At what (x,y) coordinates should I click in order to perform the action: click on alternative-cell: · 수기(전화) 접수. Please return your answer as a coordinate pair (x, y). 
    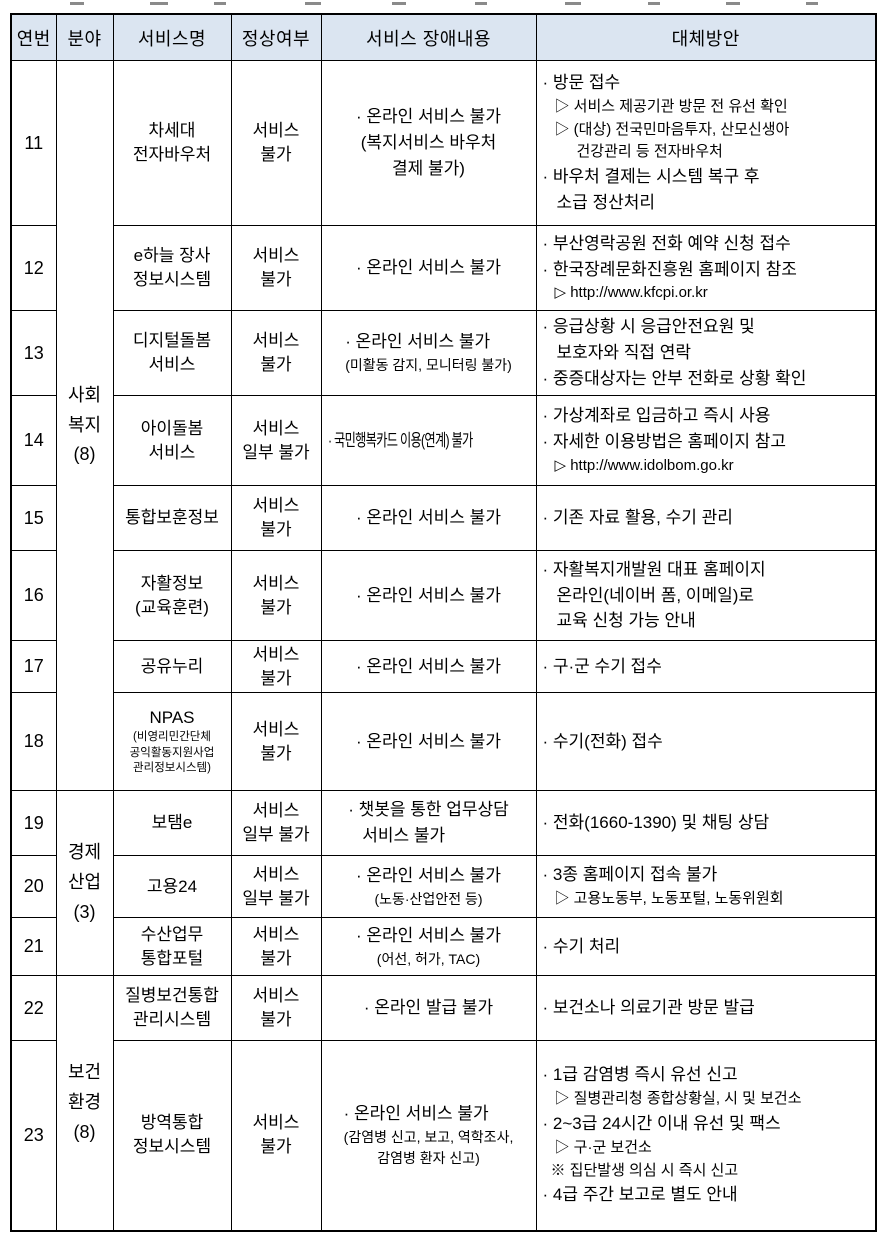
    Looking at the image, I should click on (706, 741).